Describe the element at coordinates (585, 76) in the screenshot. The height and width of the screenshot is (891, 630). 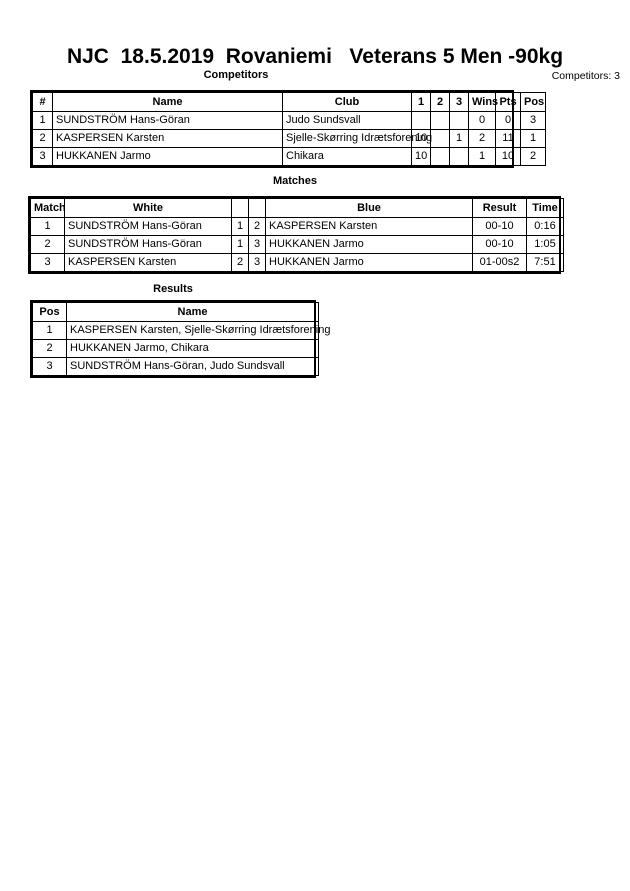
I see `competitors-count-label: Competitors: 3` at that location.